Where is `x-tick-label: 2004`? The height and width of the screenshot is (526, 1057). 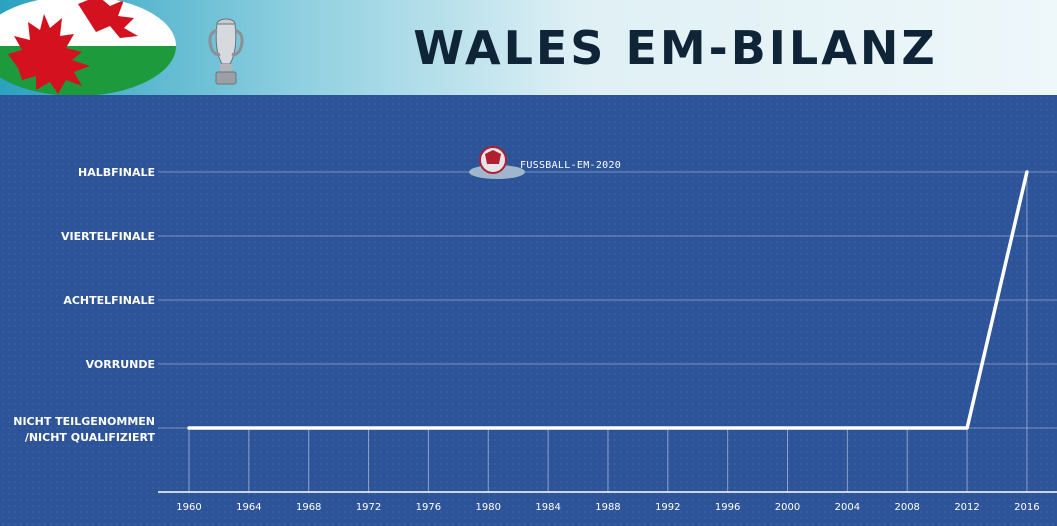 x-tick-label: 2004 is located at coordinates (847, 507).